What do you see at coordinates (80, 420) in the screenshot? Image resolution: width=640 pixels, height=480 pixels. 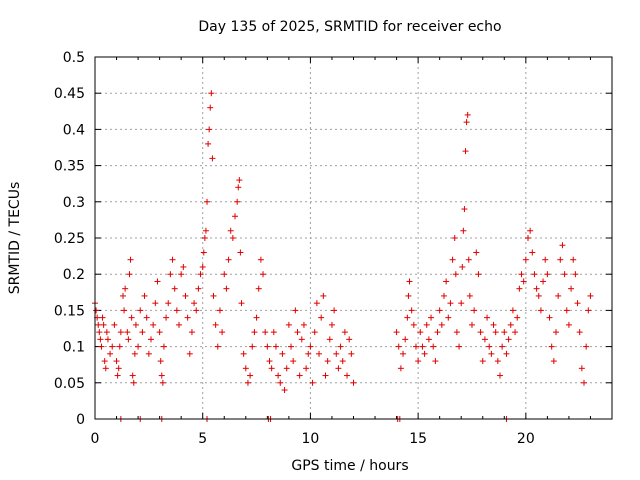 I see `y-tick-label: 0` at bounding box center [80, 420].